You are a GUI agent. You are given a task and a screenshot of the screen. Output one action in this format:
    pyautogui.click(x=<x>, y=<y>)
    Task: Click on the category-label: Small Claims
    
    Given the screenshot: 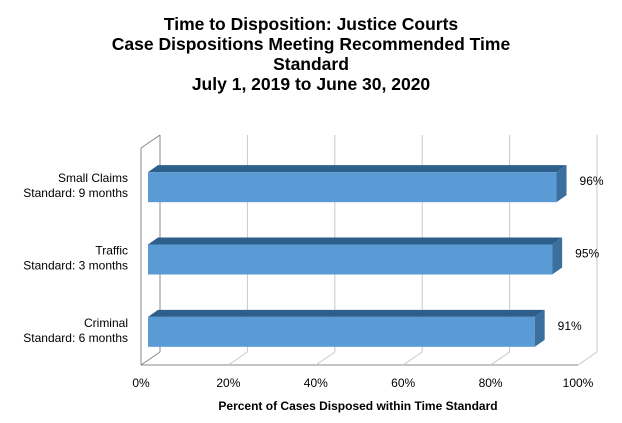 What is the action you would take?
    pyautogui.click(x=93, y=178)
    